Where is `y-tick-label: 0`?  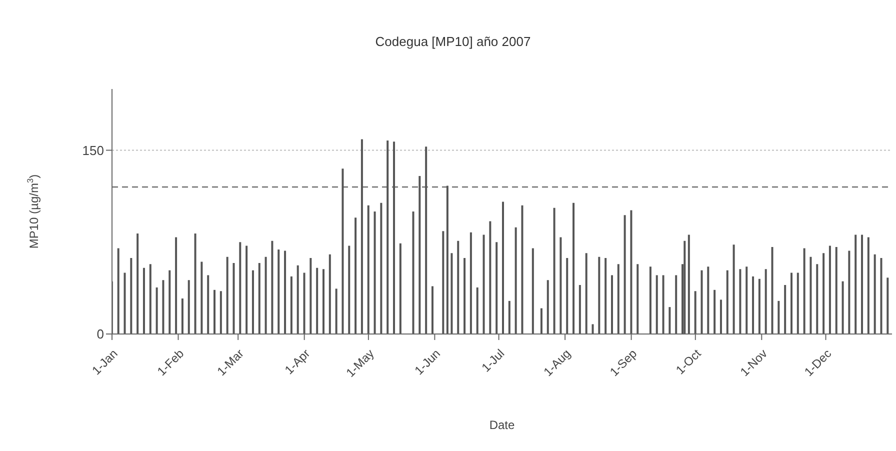 y-tick-label: 0 is located at coordinates (100, 334).